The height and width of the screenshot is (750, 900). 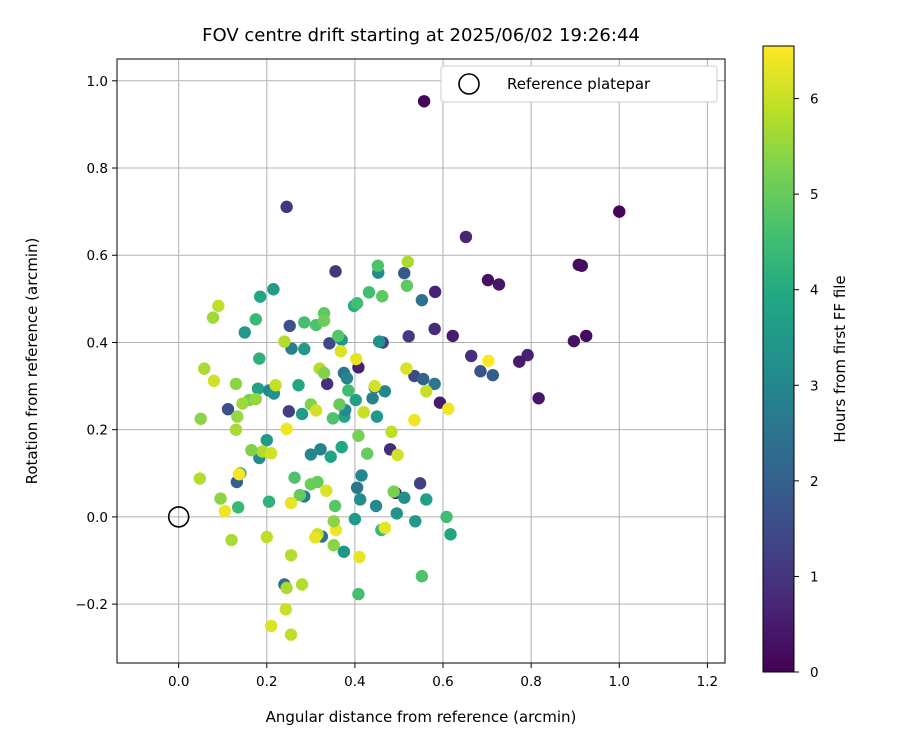 I want to click on y-tick-label: 0.8, so click(x=97, y=169).